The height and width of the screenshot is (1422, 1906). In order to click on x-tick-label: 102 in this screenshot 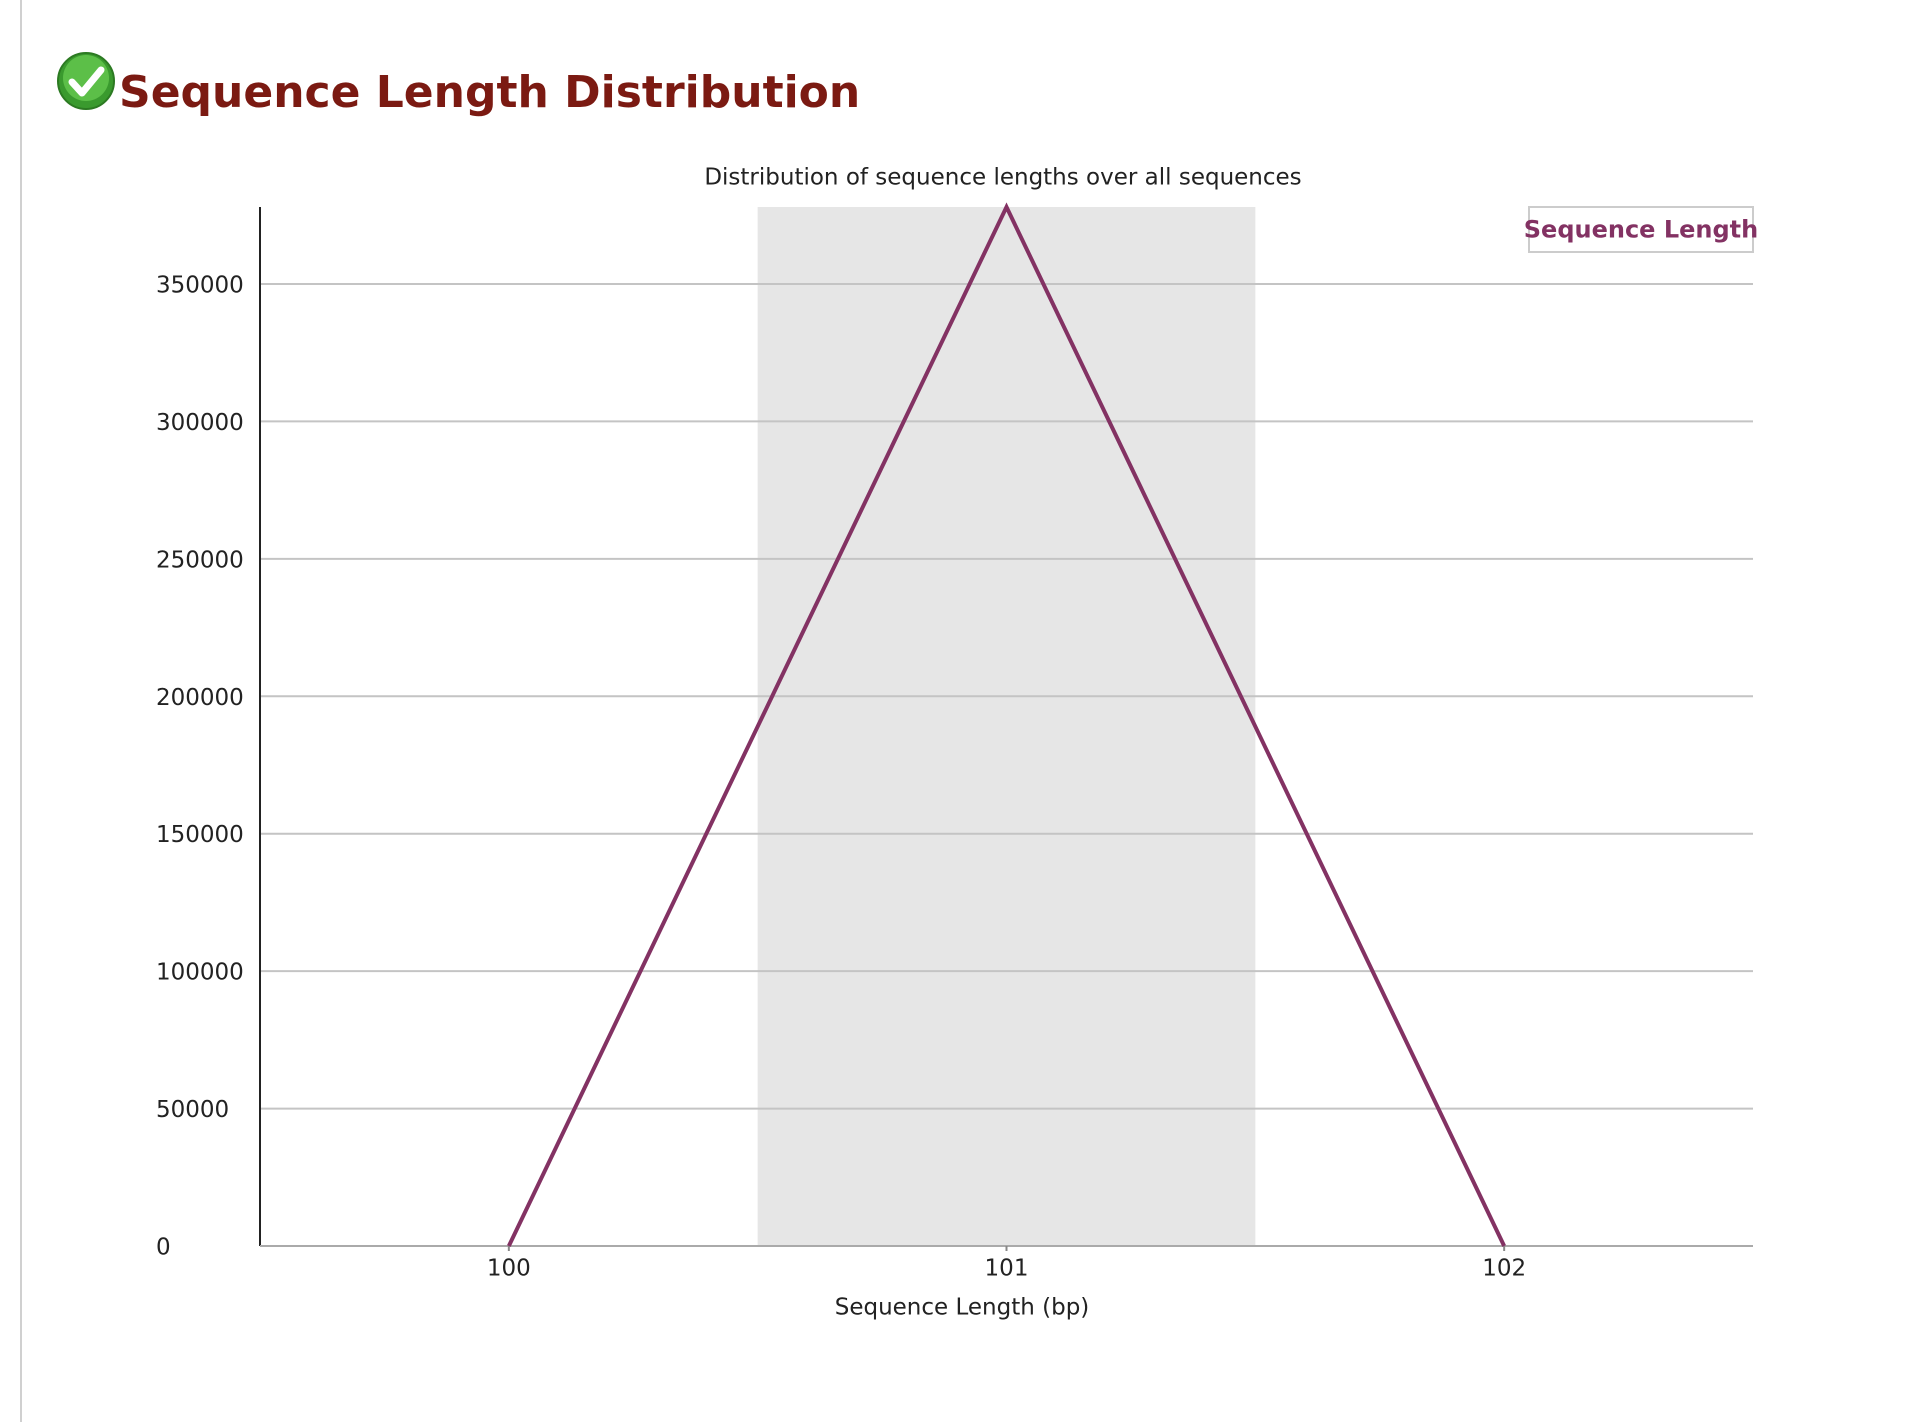, I will do `click(1504, 1269)`.